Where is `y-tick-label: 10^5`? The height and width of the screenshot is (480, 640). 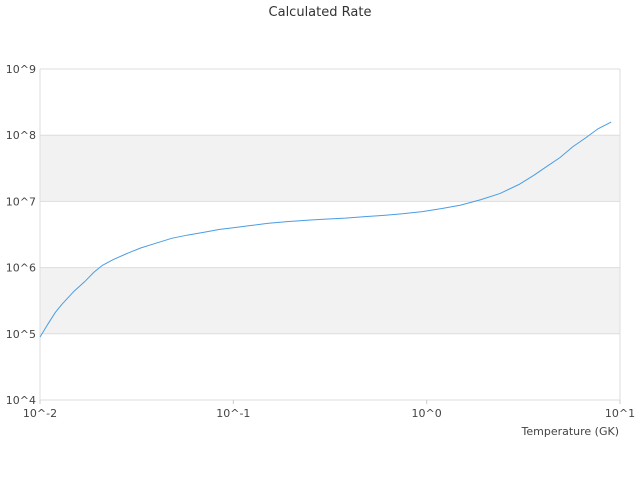
y-tick-label: 10^5 is located at coordinates (21, 334).